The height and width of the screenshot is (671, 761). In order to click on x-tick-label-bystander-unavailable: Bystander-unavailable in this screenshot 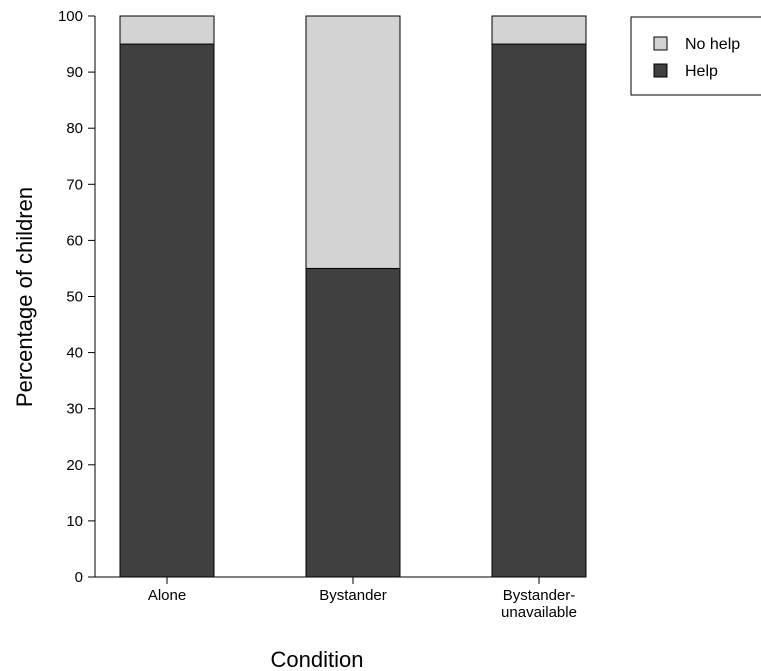, I will do `click(539, 604)`.